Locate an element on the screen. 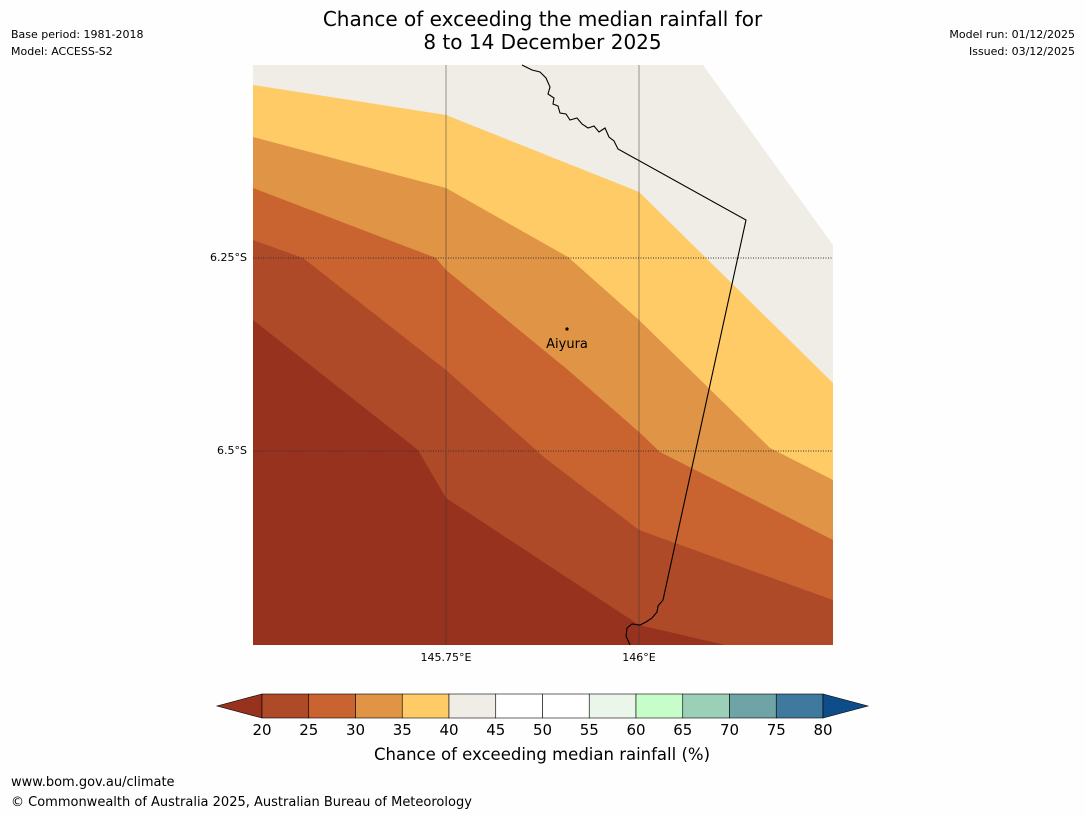 The image size is (1085, 816). colorbar-tick-label: 70 is located at coordinates (729, 730).